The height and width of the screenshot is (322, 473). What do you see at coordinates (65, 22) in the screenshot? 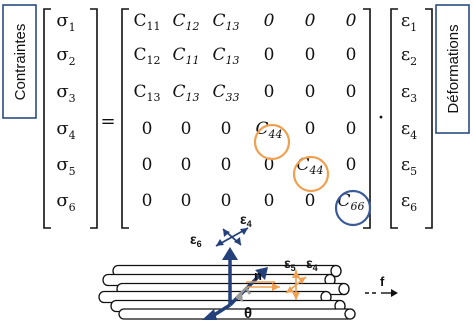
I see `stress-component: σ1` at bounding box center [65, 22].